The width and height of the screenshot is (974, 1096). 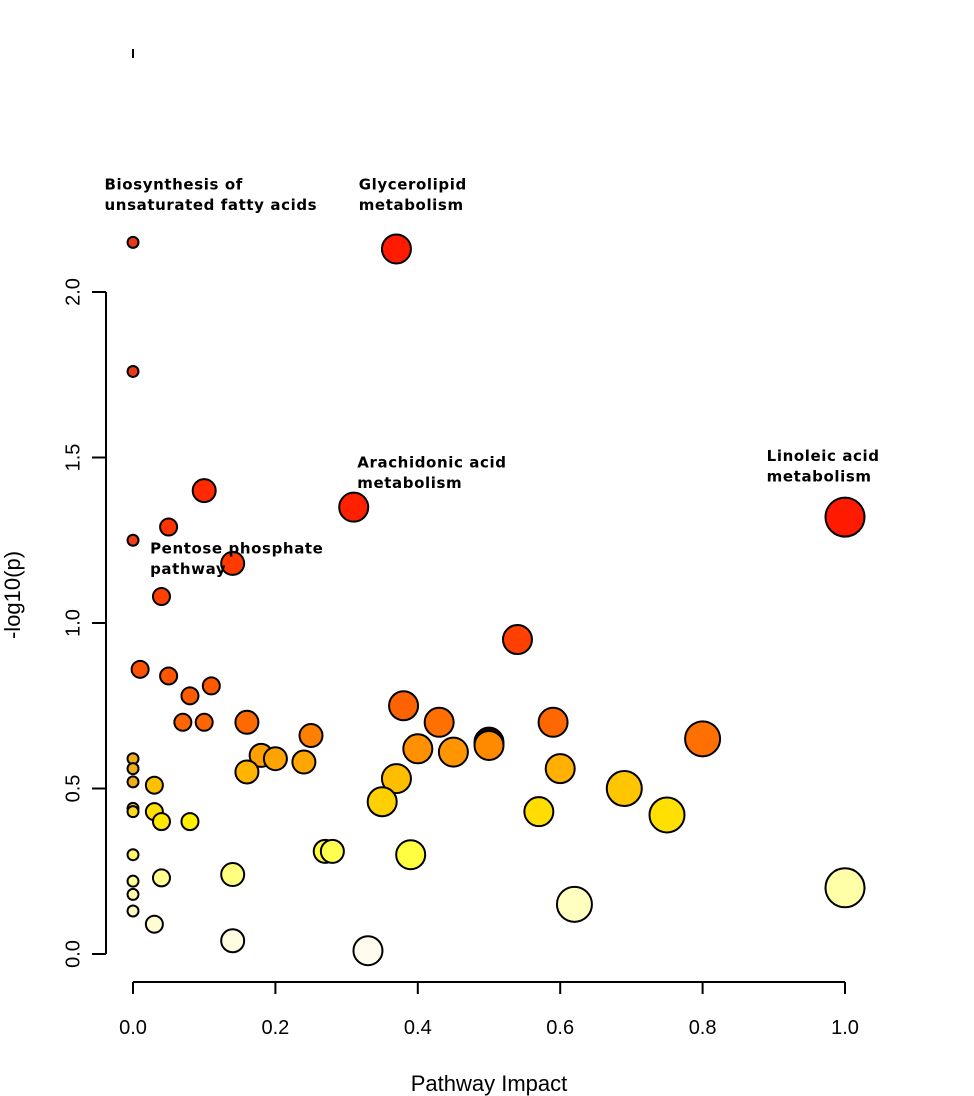 What do you see at coordinates (418, 1028) in the screenshot?
I see `x-tick-label: 0.4` at bounding box center [418, 1028].